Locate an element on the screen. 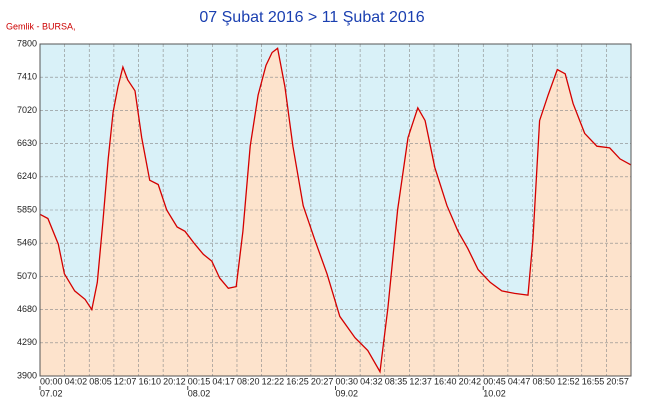  y-tick-label: 7410 is located at coordinates (27, 77).